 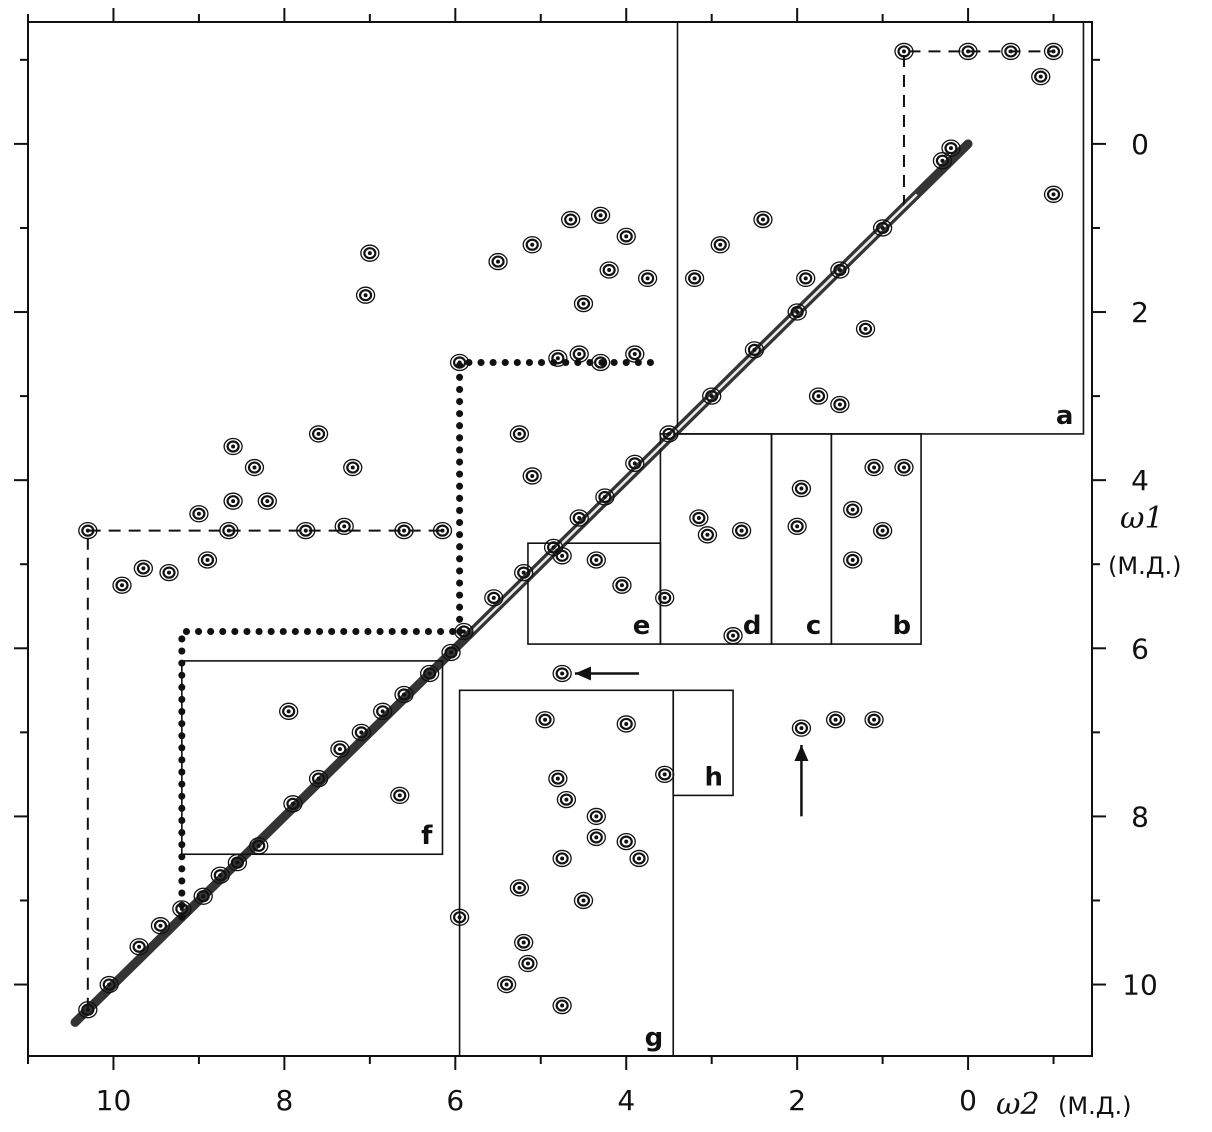 I want to click on arrow-head, so click(x=582, y=673).